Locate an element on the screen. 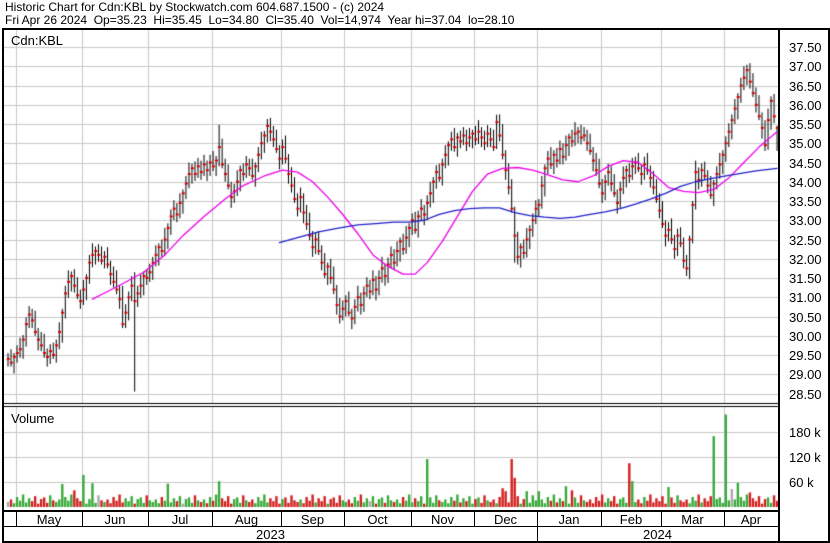 This screenshot has width=830, height=543. price-axis-label: 34.00 is located at coordinates (805, 182).